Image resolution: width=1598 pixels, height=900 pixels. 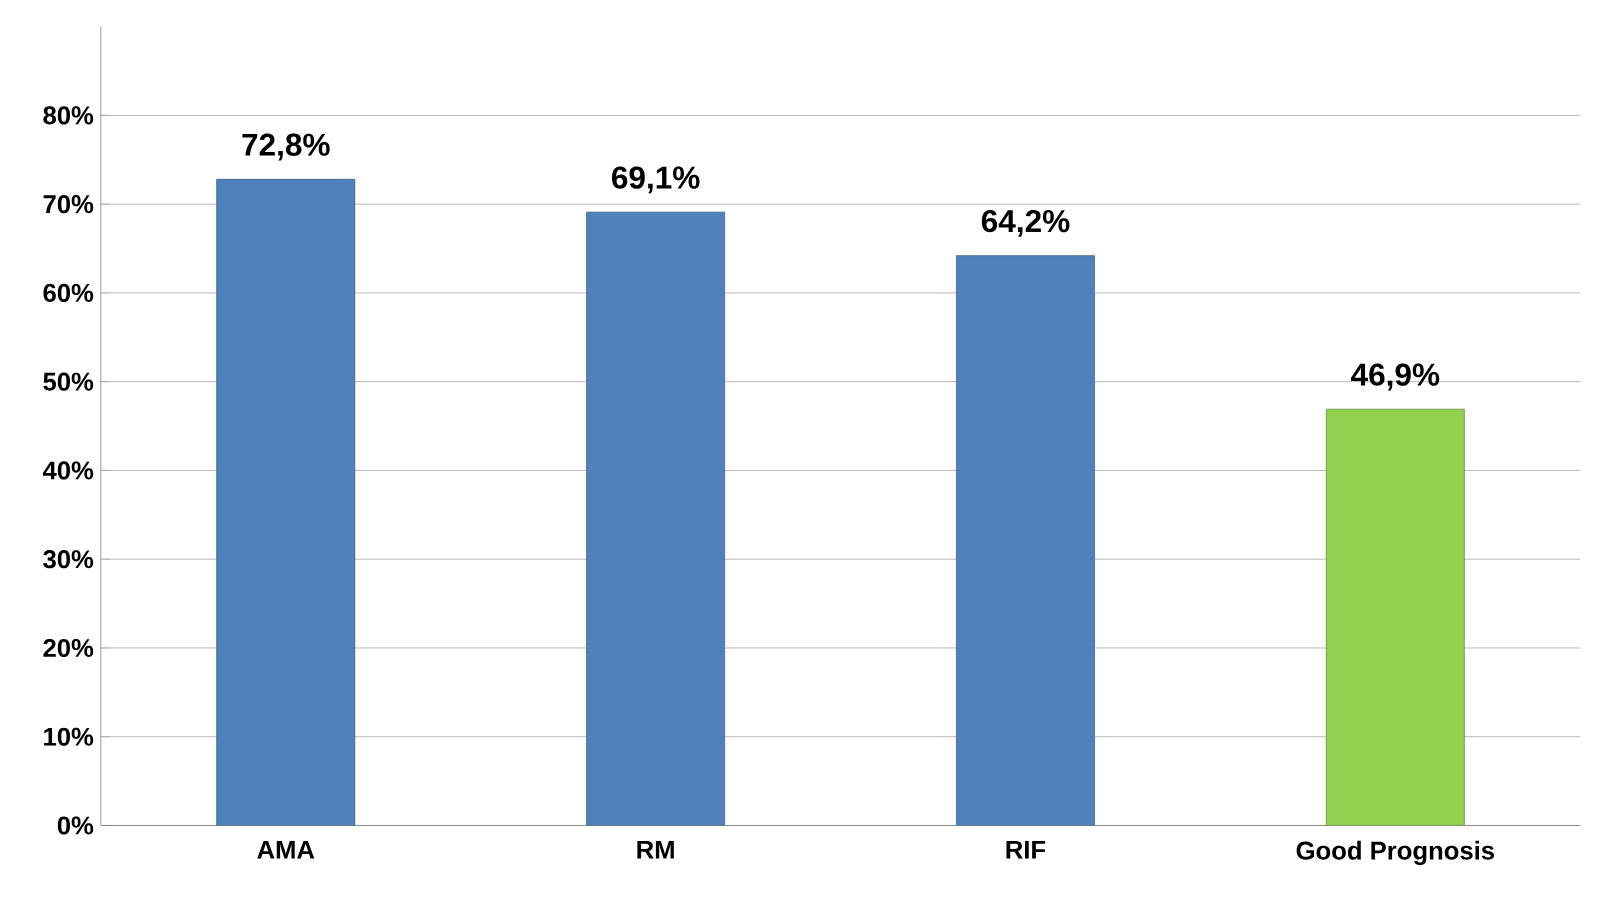 I want to click on x-tick-label: RM, so click(x=655, y=849).